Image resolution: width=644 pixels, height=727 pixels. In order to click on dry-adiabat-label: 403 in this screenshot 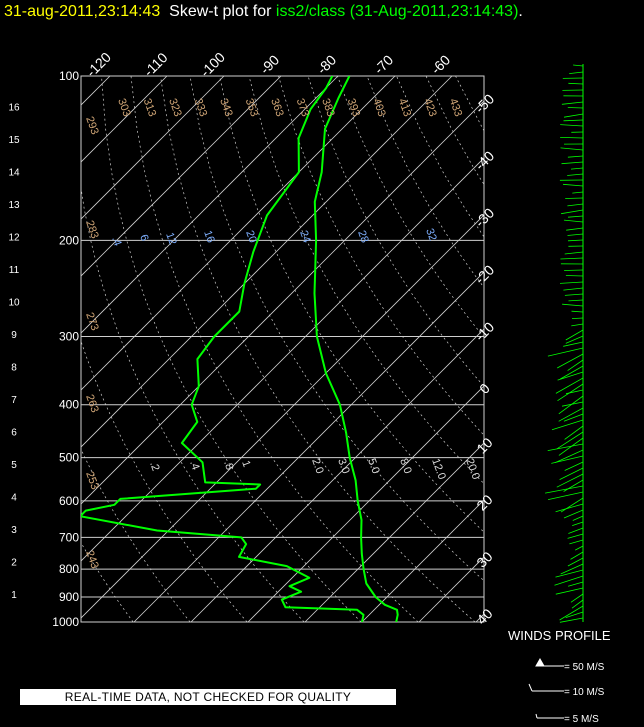, I will do `click(379, 107)`.